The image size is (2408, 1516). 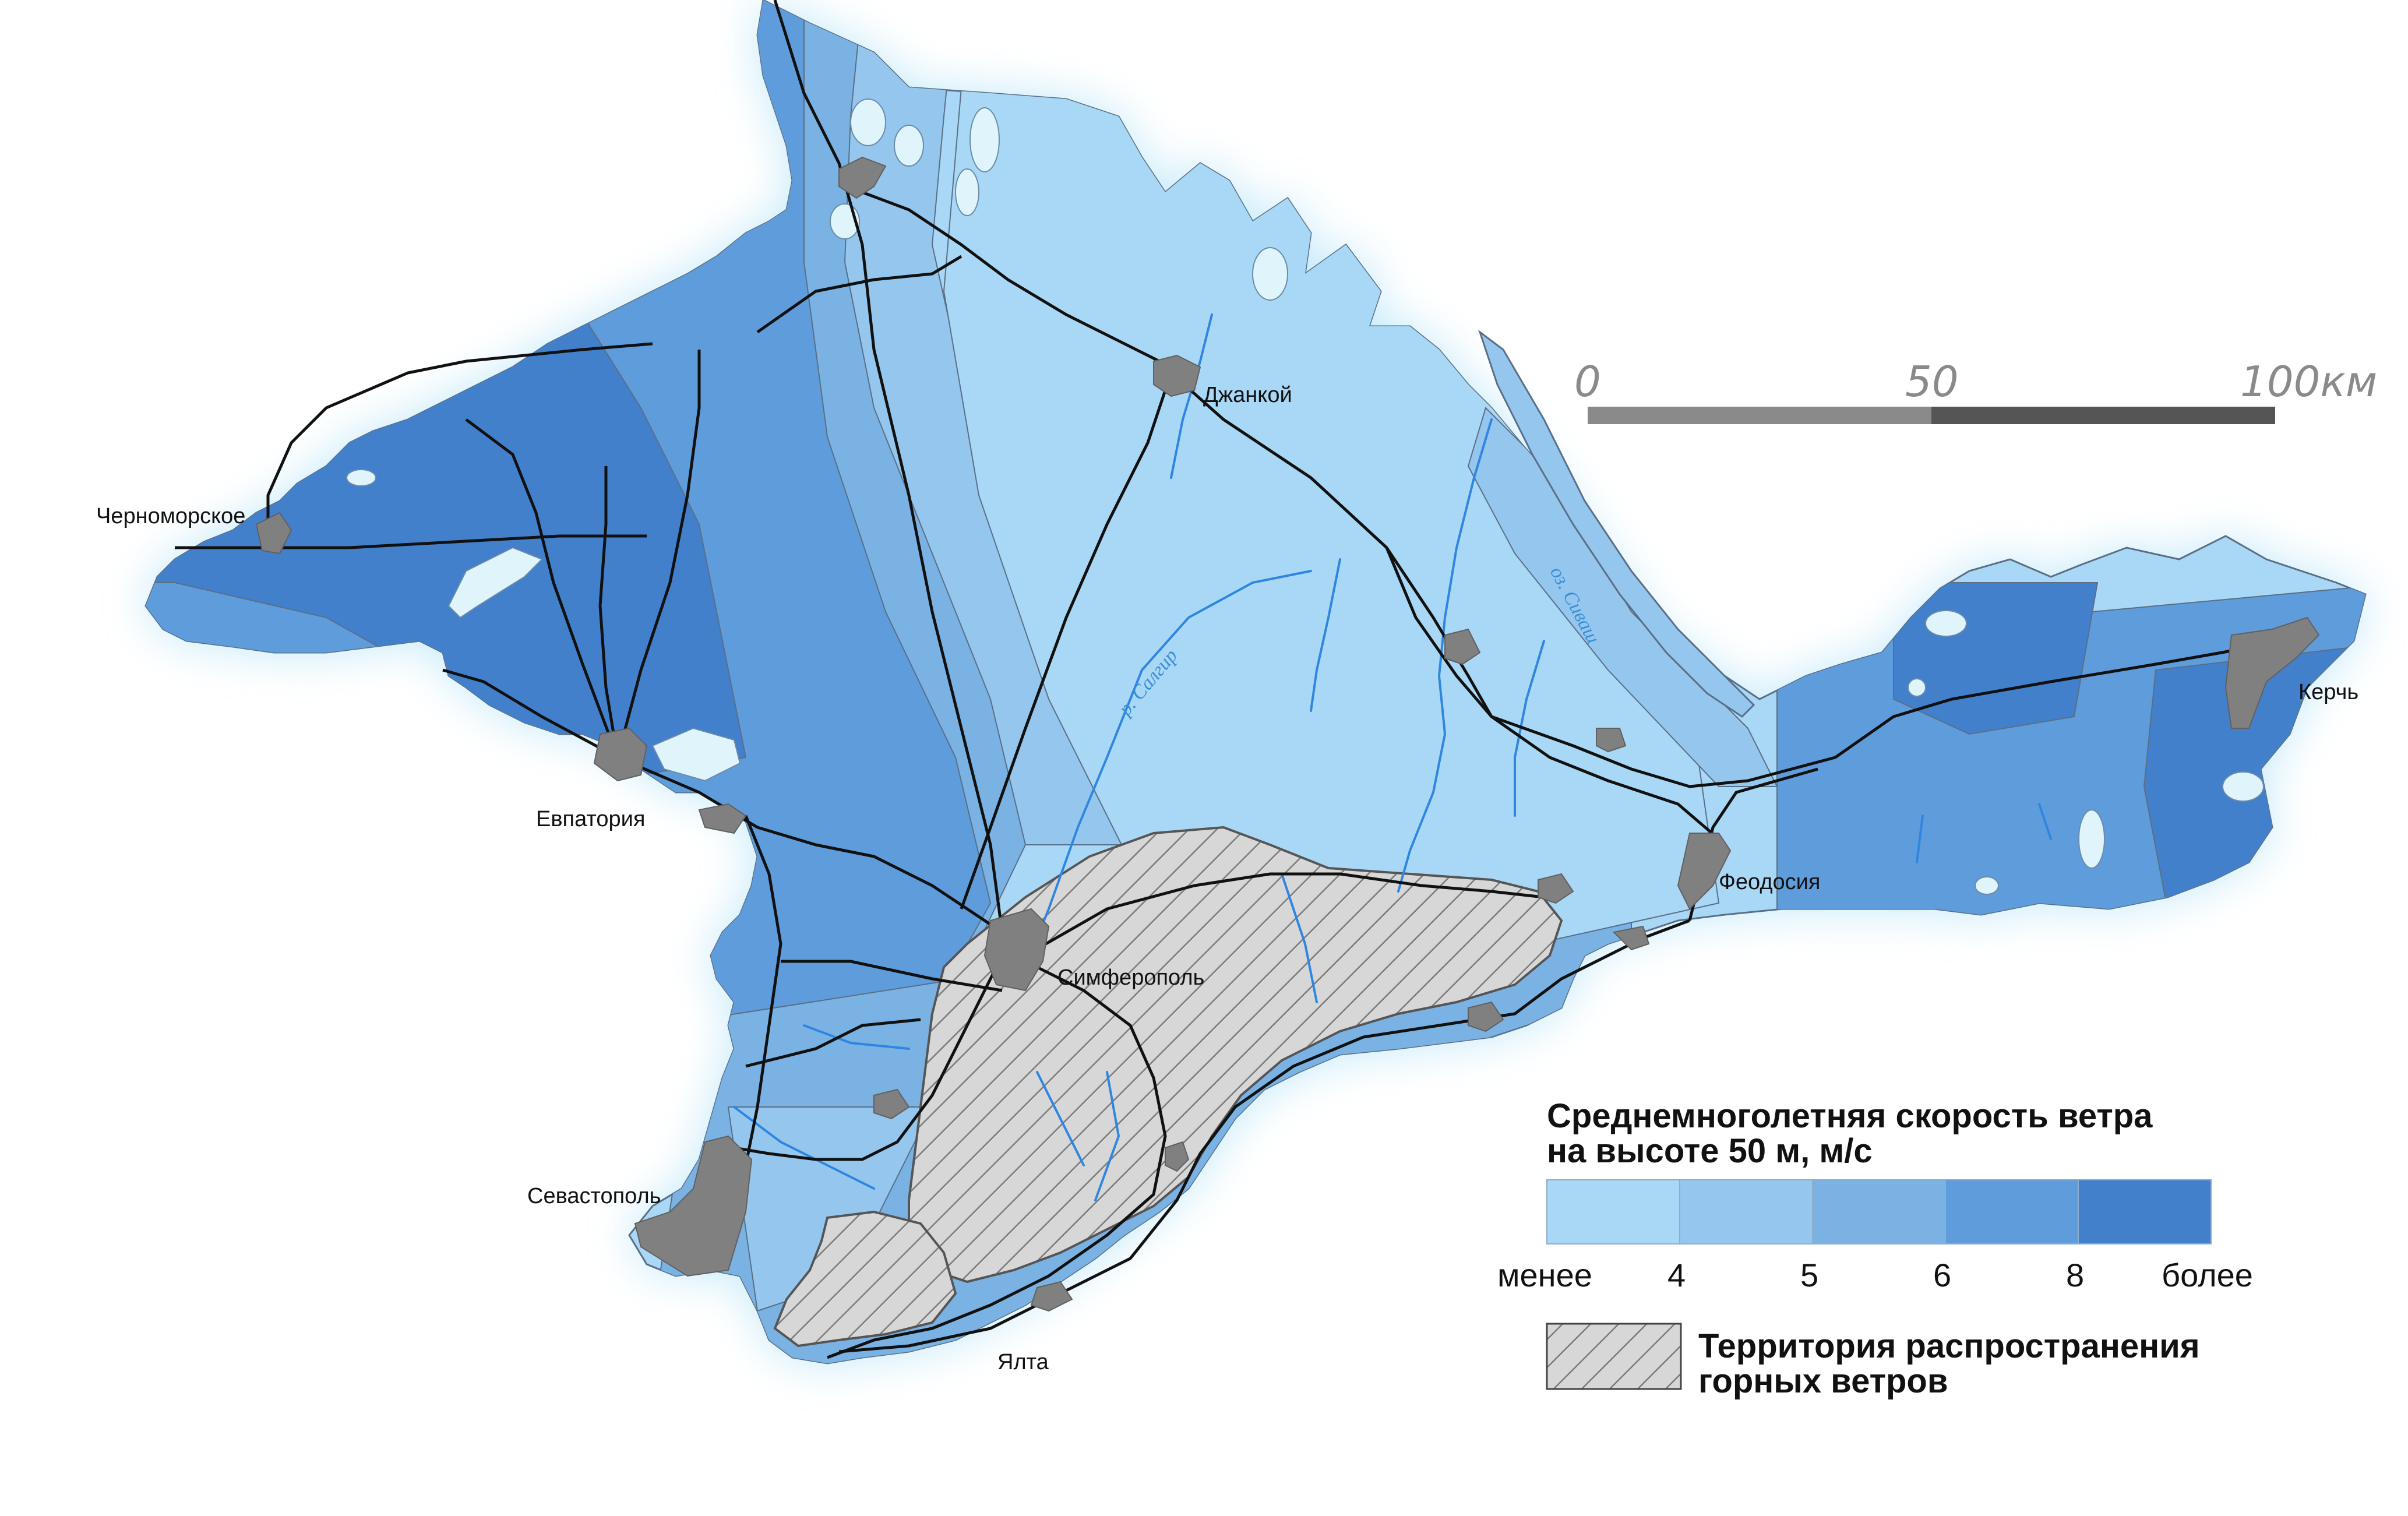 I want to click on legend-title-line2: на высоте 50 м, м/с, so click(x=1710, y=1151).